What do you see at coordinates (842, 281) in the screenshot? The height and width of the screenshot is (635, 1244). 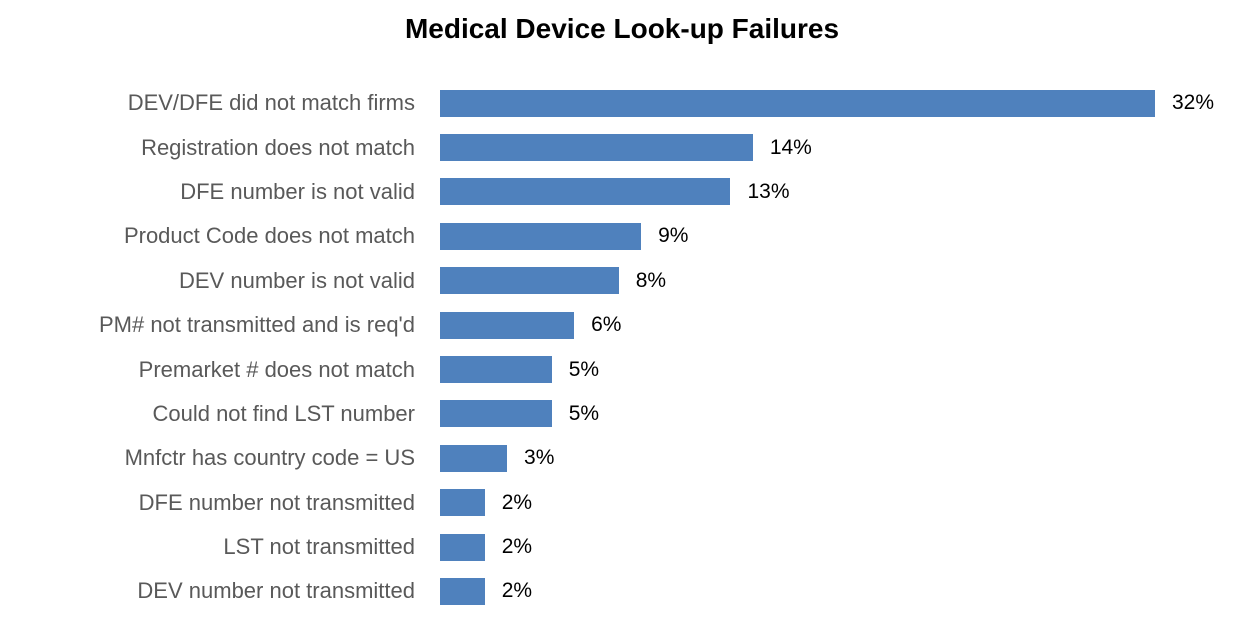 I see `bar-cell: 8%` at bounding box center [842, 281].